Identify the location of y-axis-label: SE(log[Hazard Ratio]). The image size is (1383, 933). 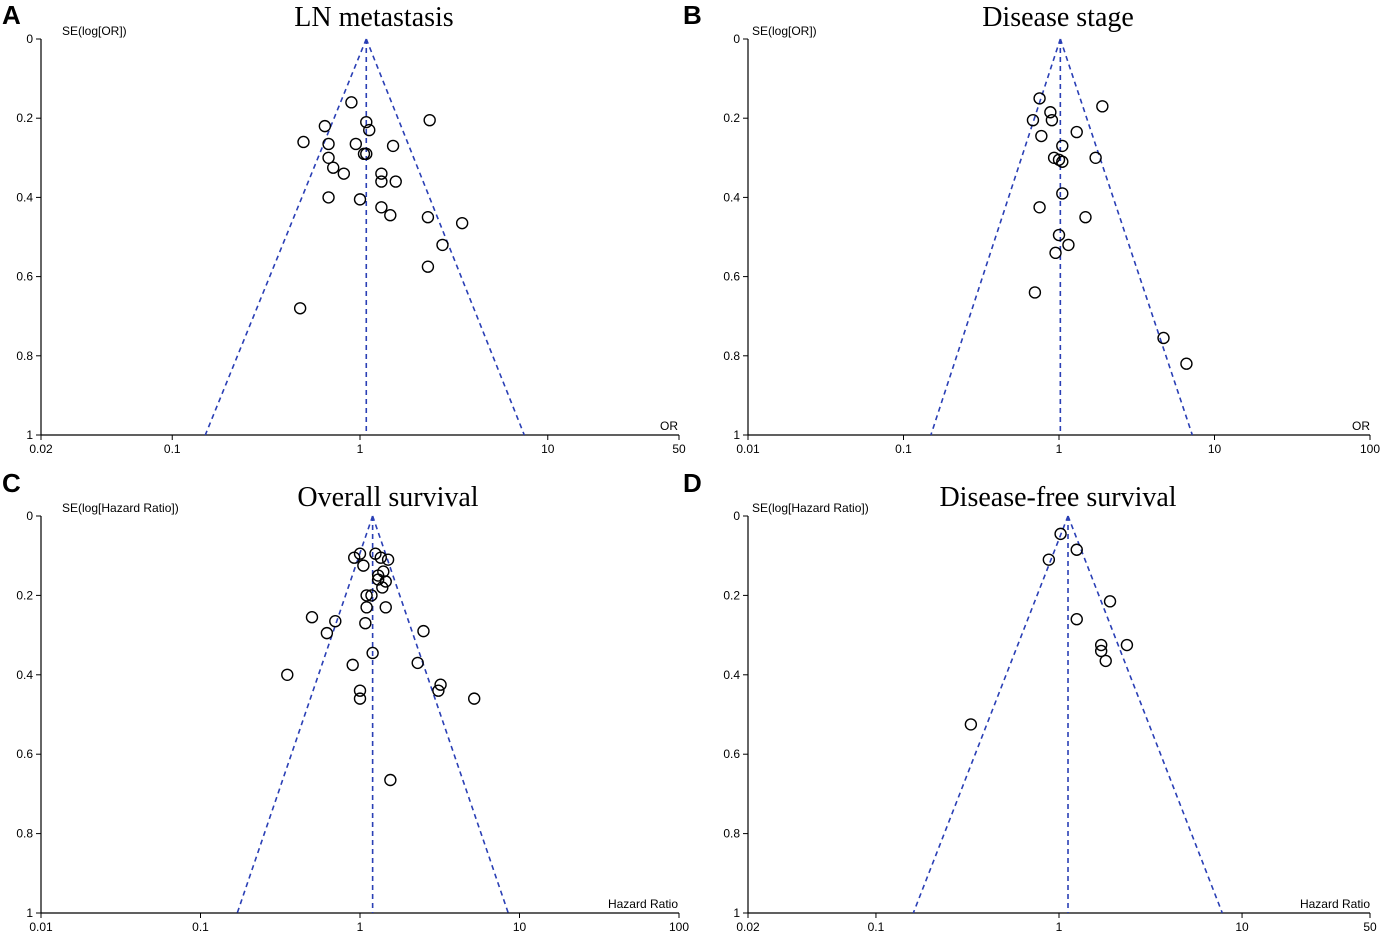
(810, 508).